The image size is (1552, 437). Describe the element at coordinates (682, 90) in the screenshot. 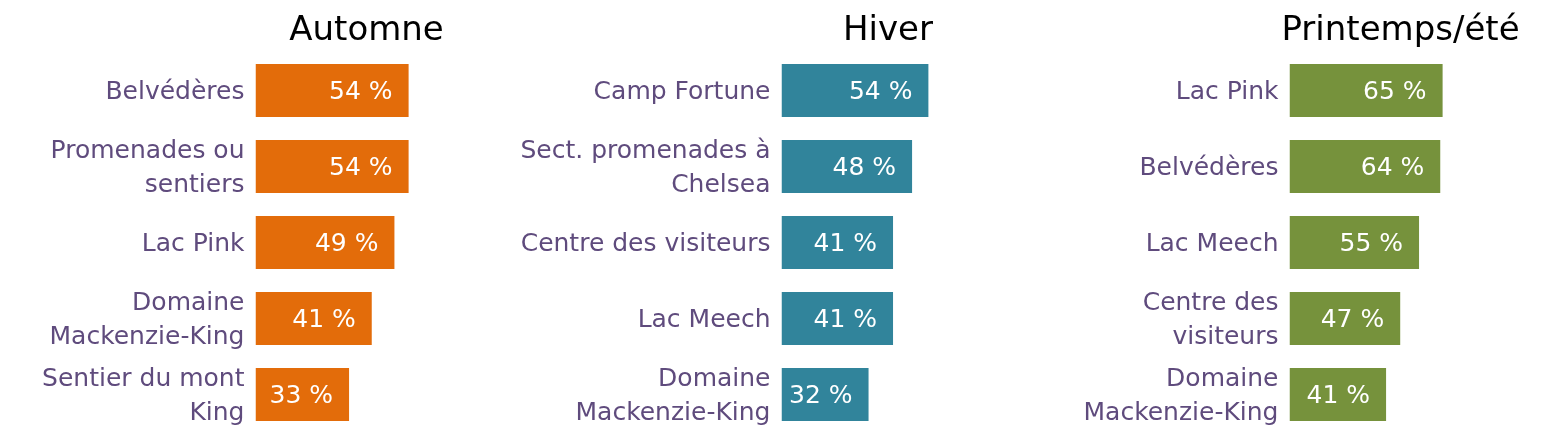

I see `y-tick-label: Camp Fortune` at that location.